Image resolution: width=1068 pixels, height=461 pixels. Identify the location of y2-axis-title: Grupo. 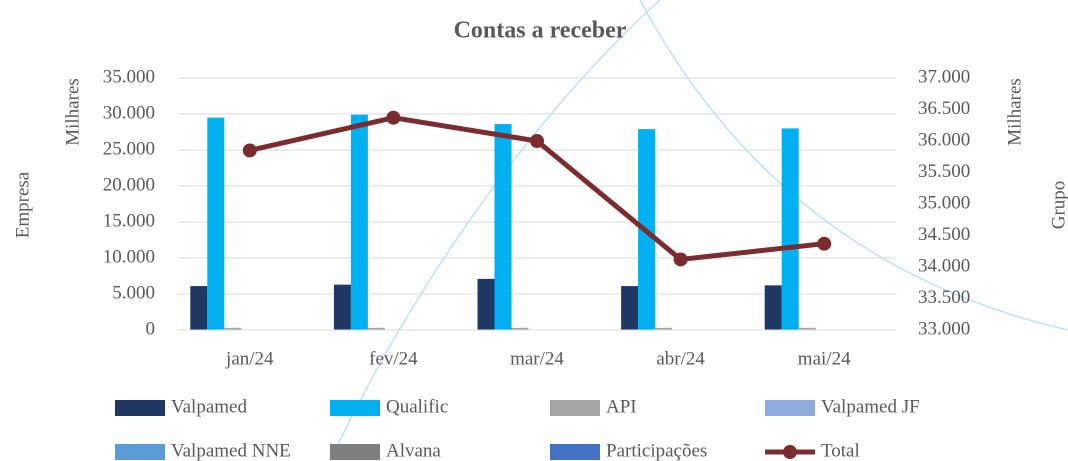
(1058, 205).